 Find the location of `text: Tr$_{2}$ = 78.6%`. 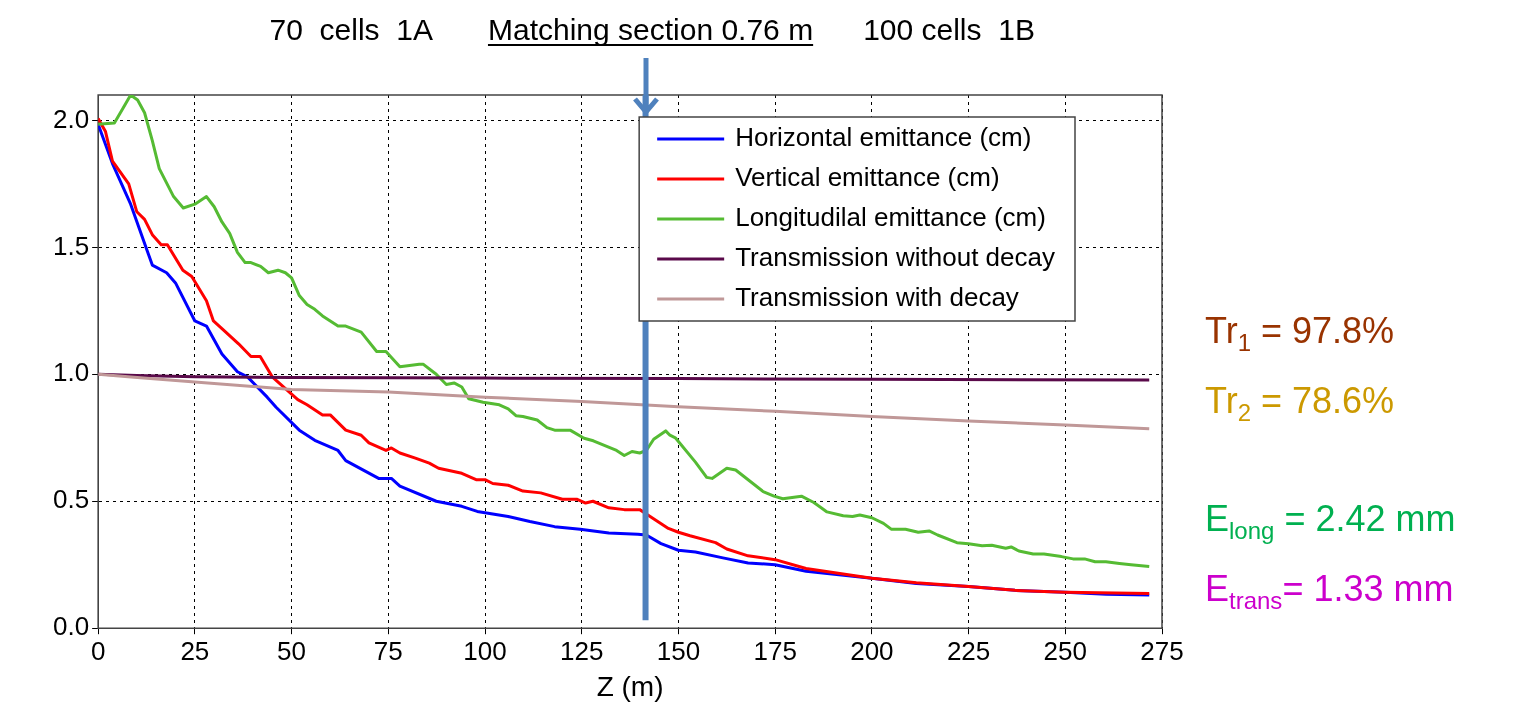

text: Tr$_{2}$ = 78.6% is located at coordinates (1300, 404).